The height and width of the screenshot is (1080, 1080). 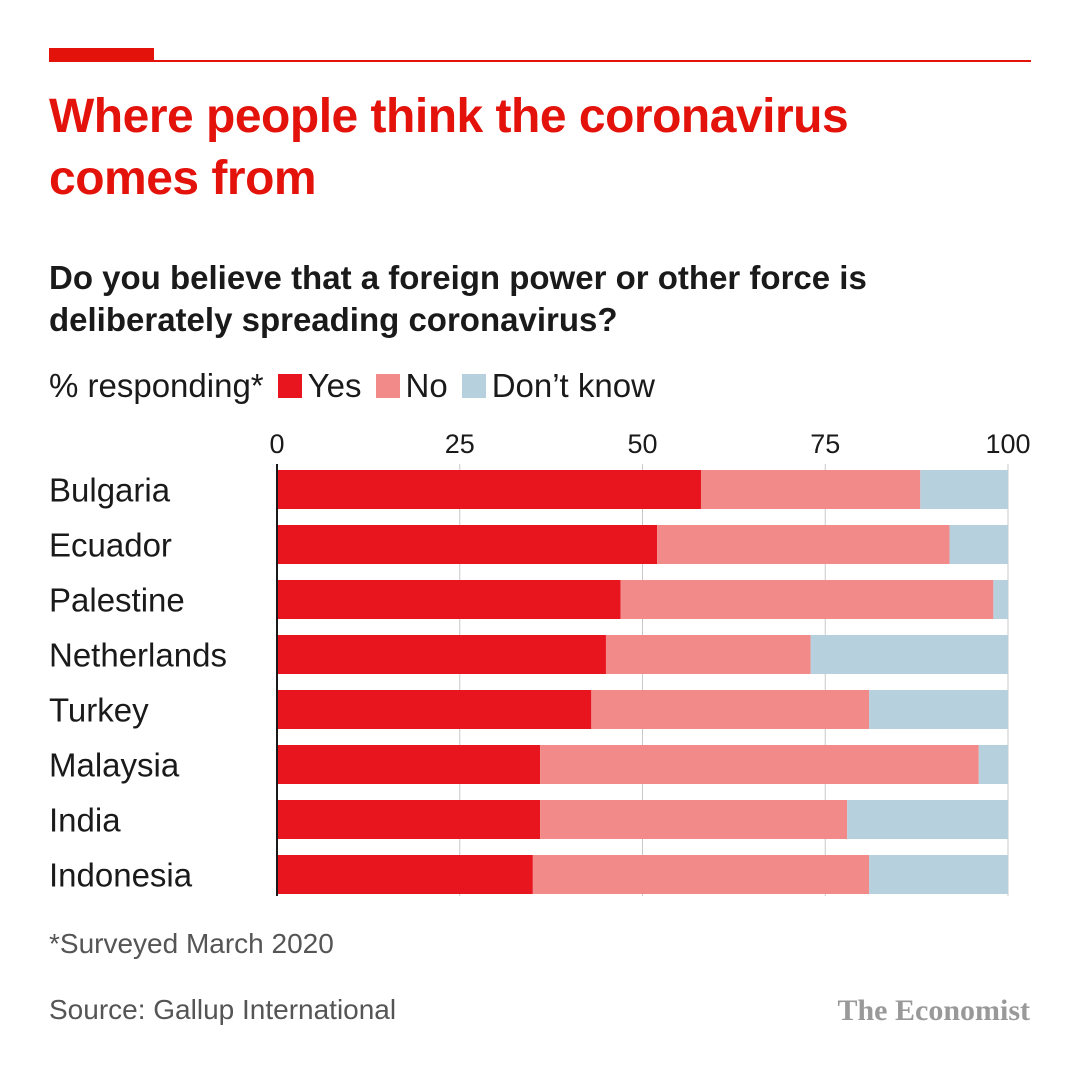 I want to click on bar-yes-indonesia, so click(x=405, y=874).